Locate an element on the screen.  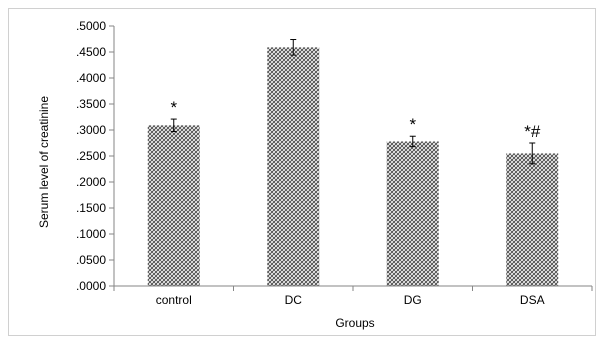
y-tick-label: .4000 is located at coordinates (91, 78).